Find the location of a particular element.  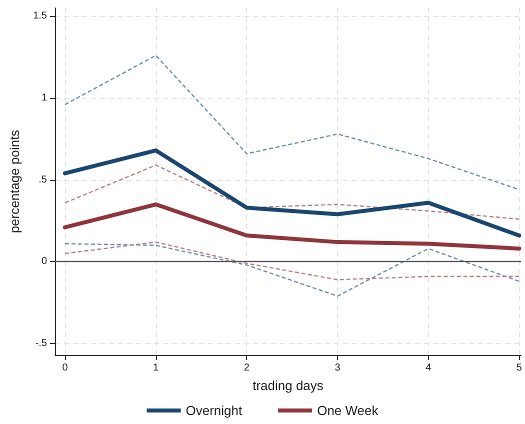

x-tick-label: 1 is located at coordinates (156, 368).